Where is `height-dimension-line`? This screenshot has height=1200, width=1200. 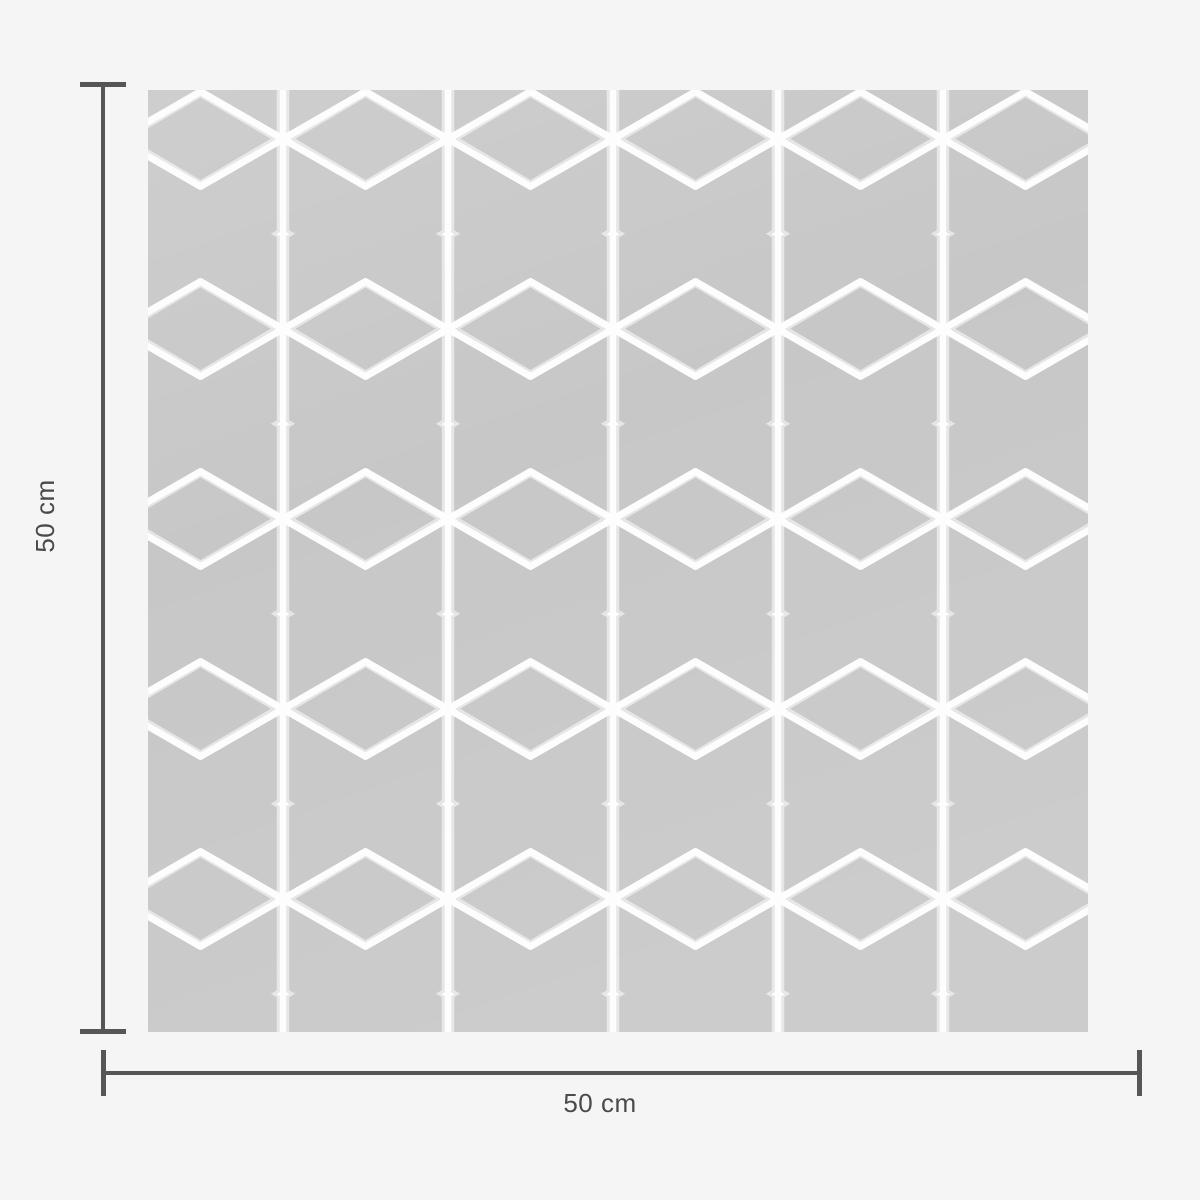 height-dimension-line is located at coordinates (103, 558).